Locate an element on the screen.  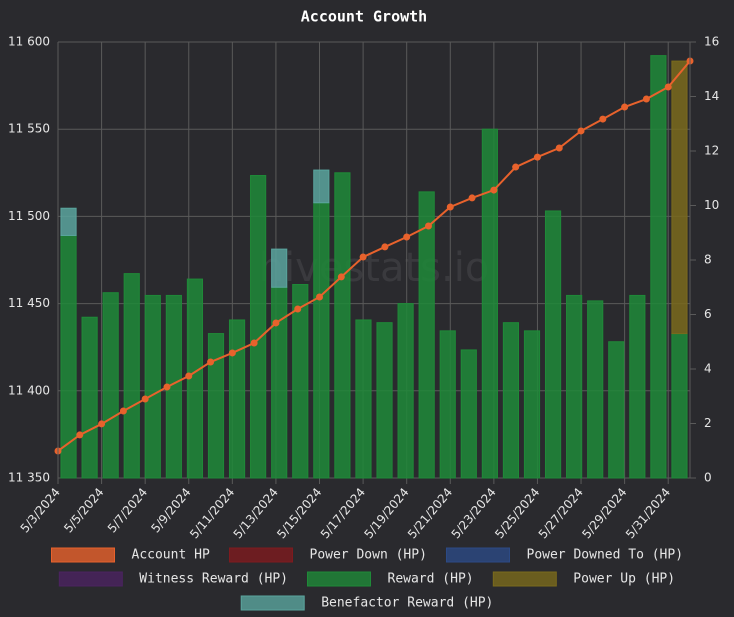
legend-label: Power Downed To (HP) is located at coordinates (605, 555).